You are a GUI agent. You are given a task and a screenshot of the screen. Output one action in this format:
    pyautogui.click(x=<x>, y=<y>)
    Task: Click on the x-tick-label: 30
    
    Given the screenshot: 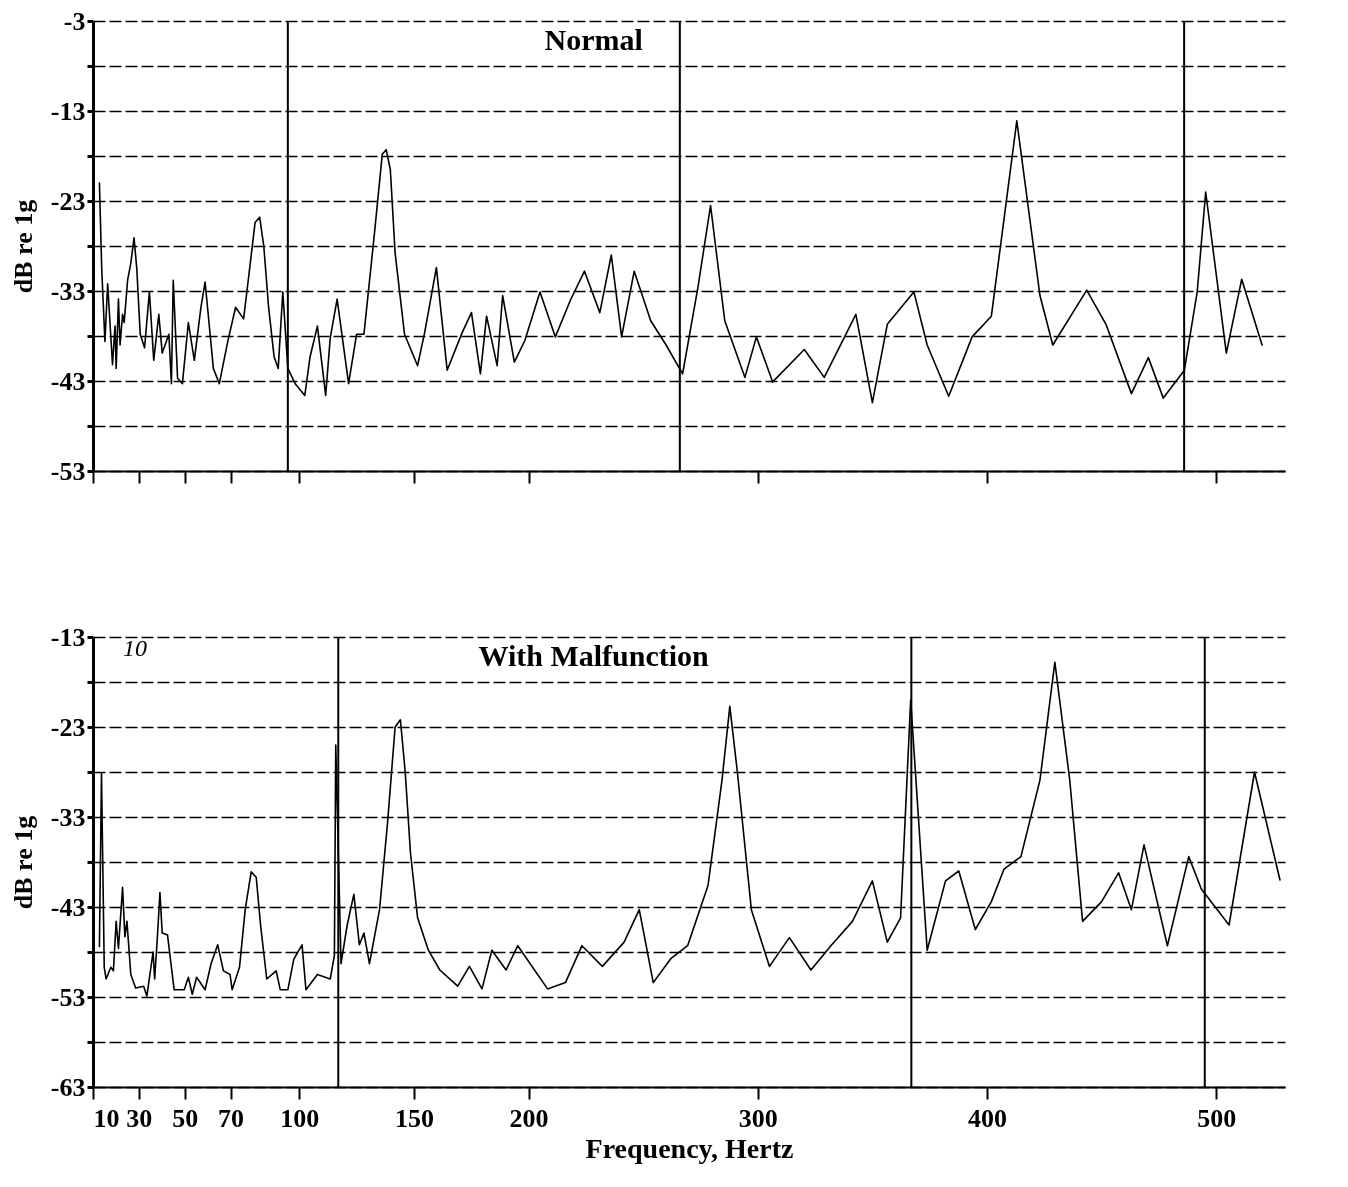 What is the action you would take?
    pyautogui.click(x=139, y=1118)
    